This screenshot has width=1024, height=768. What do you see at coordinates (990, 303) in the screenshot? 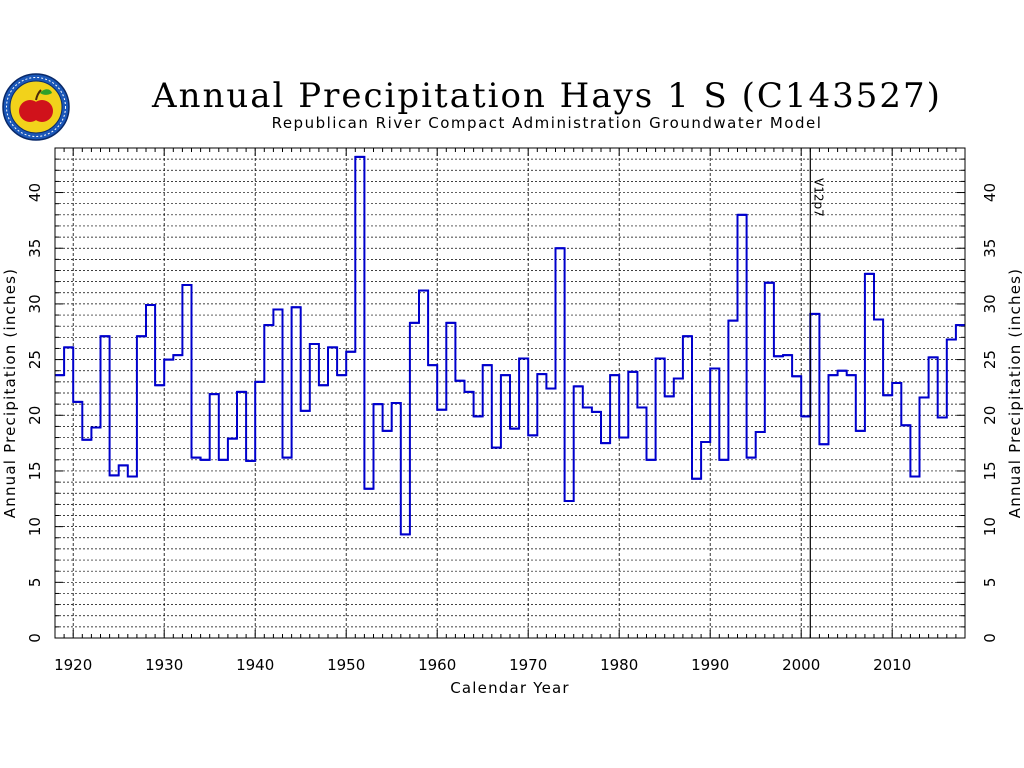
I see `y-tick-label-right: 30` at bounding box center [990, 303].